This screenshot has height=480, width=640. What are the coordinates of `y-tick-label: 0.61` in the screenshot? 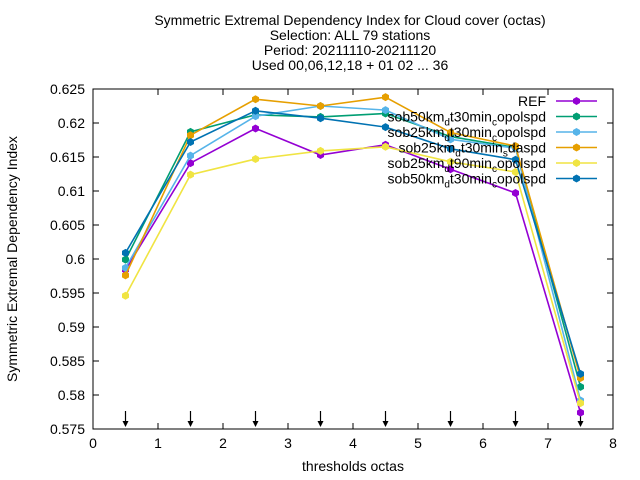 It's located at (71, 191).